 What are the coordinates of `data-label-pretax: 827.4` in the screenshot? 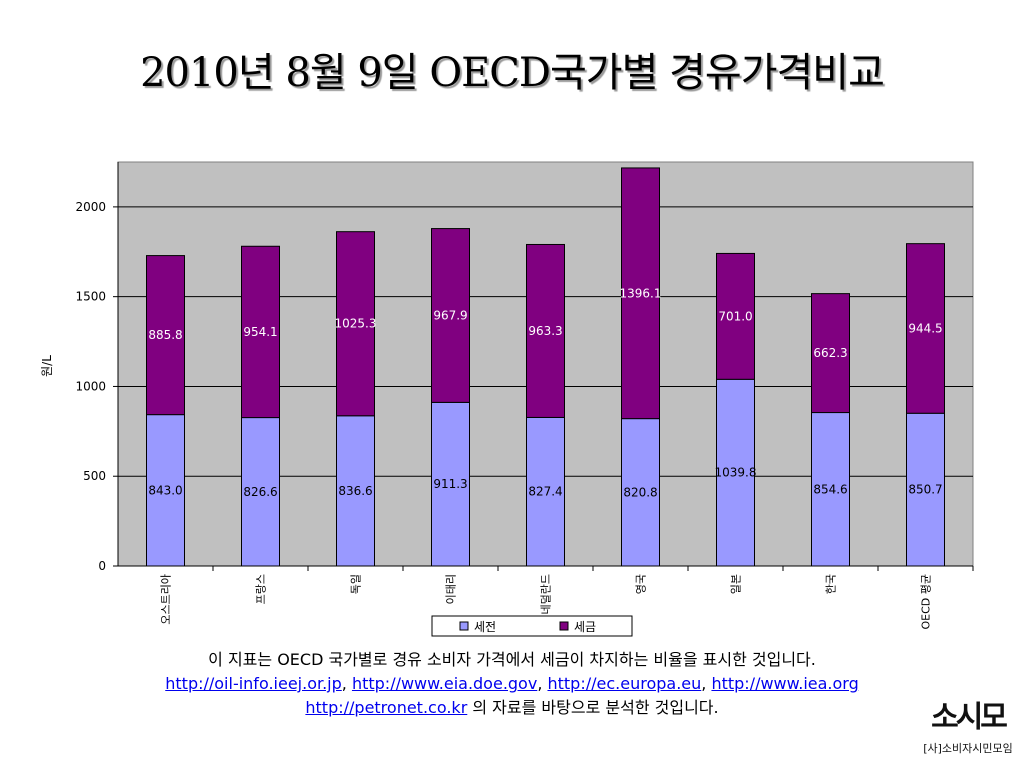 It's located at (545, 492).